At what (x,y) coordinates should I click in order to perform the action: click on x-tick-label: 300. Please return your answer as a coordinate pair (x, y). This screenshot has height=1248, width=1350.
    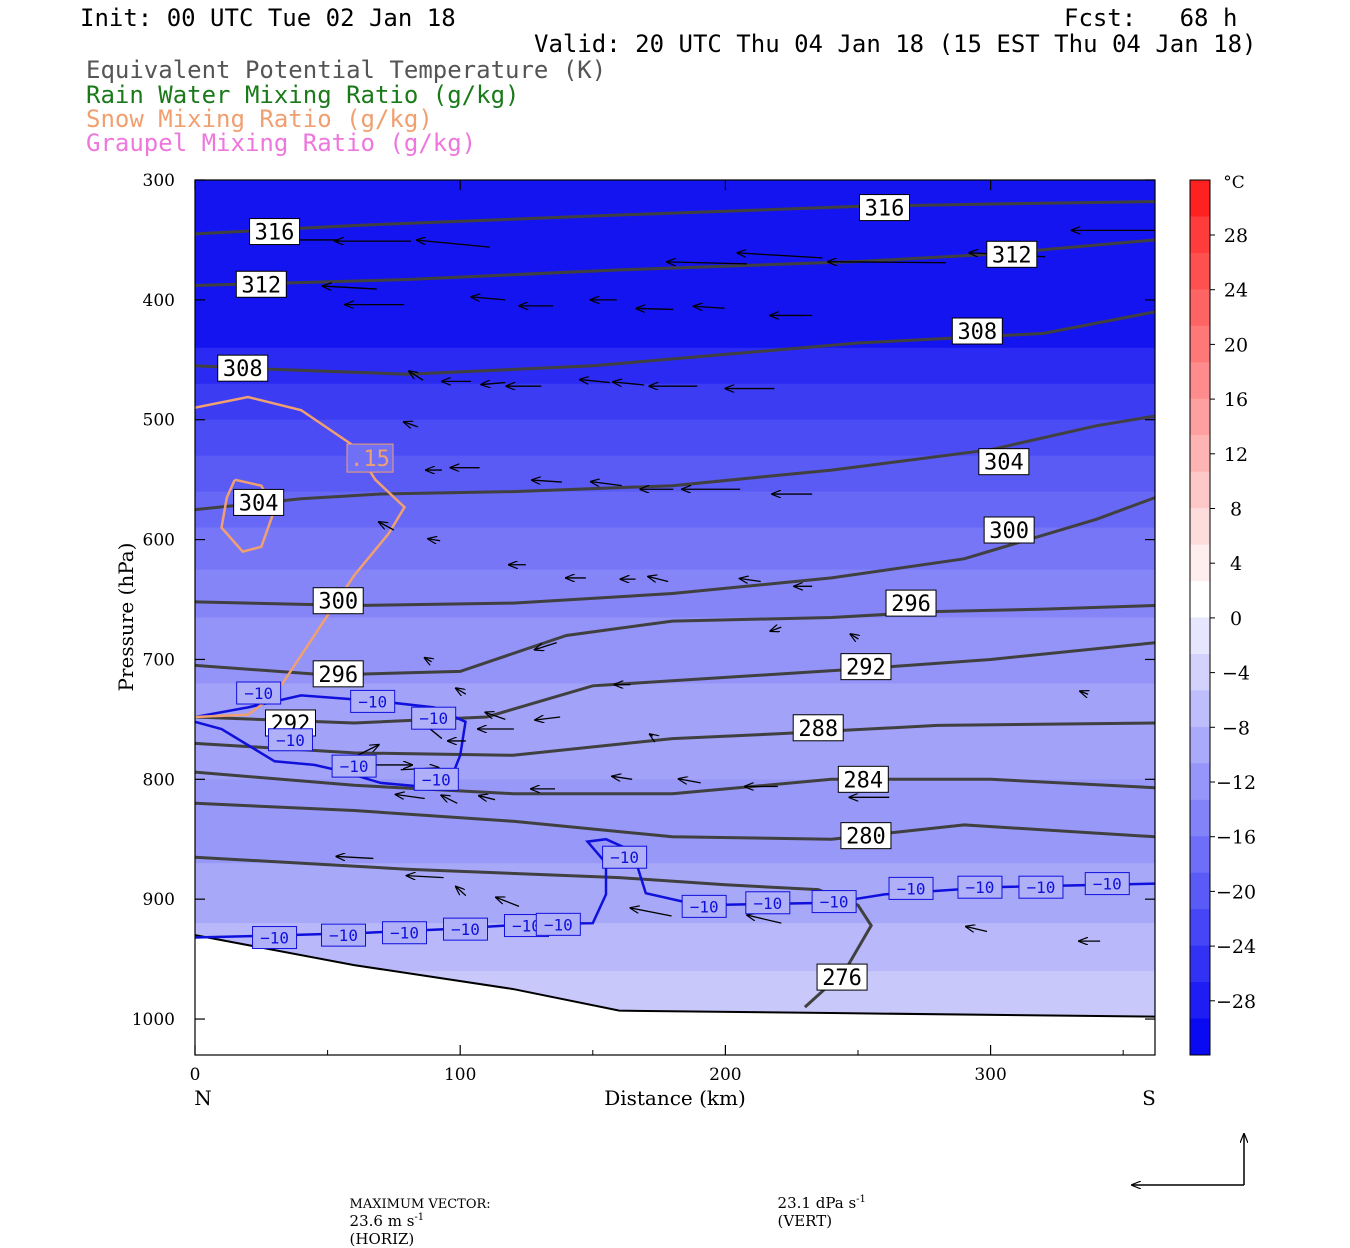
    Looking at the image, I should click on (990, 1075).